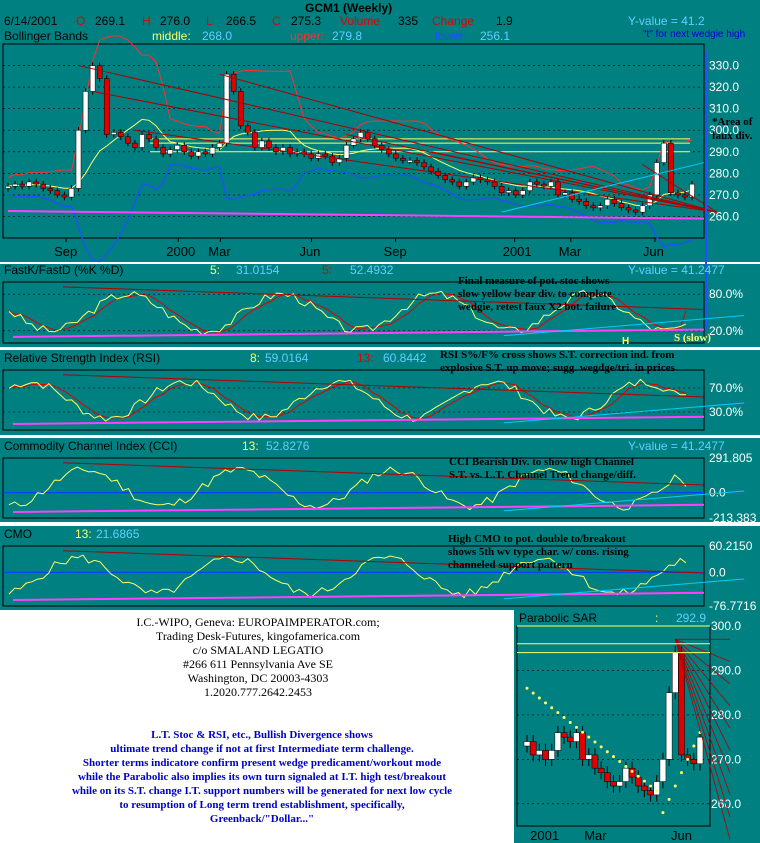 The image size is (760, 843). What do you see at coordinates (257, 622) in the screenshot?
I see `contact-line: I.C.-WIPO, Geneva: EUROPAIMPERATOR.com;` at bounding box center [257, 622].